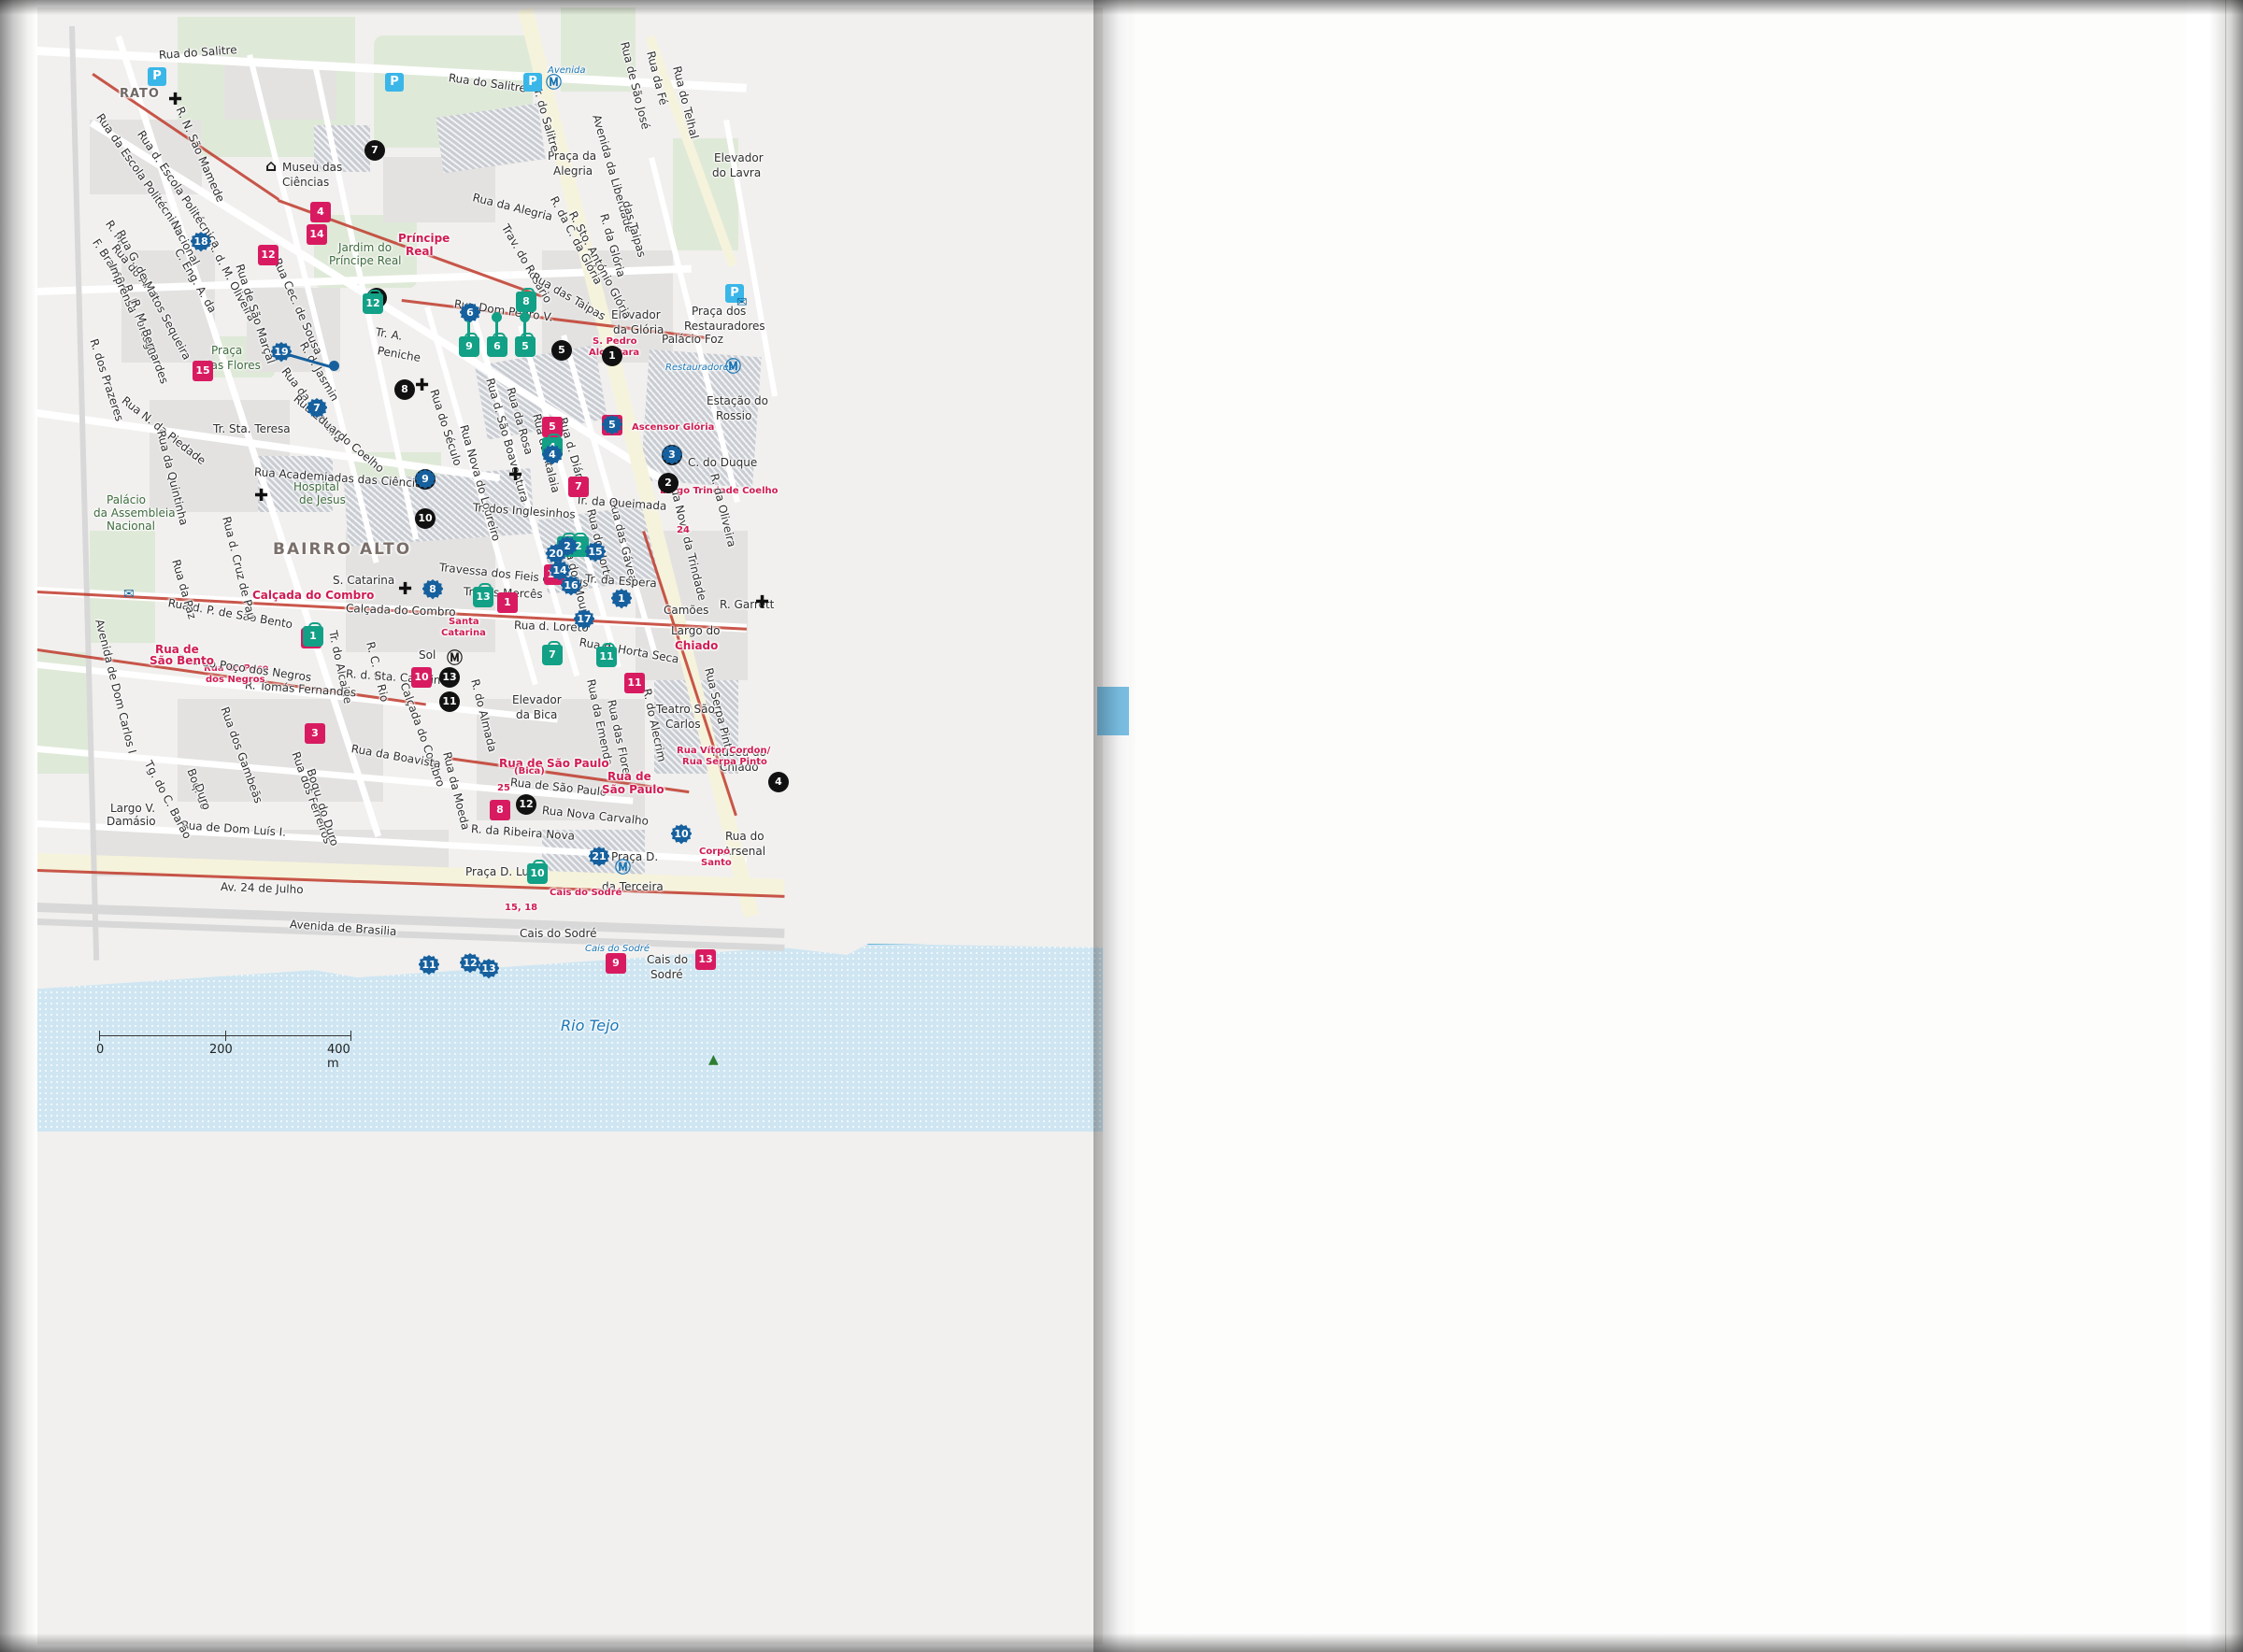 This screenshot has height=1652, width=2243. Describe the element at coordinates (469, 345) in the screenshot. I see `map-marker-einkaufen-9: 9` at that location.